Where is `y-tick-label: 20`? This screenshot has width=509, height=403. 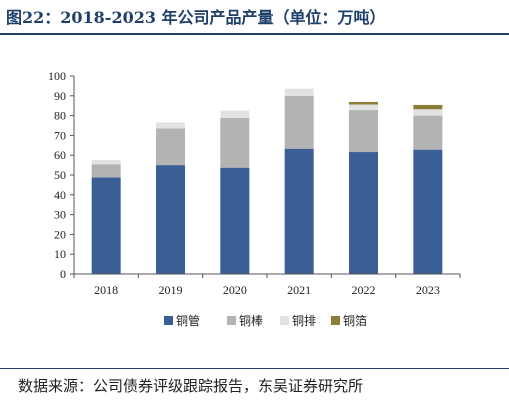 y-tick-label: 20 is located at coordinates (60, 234).